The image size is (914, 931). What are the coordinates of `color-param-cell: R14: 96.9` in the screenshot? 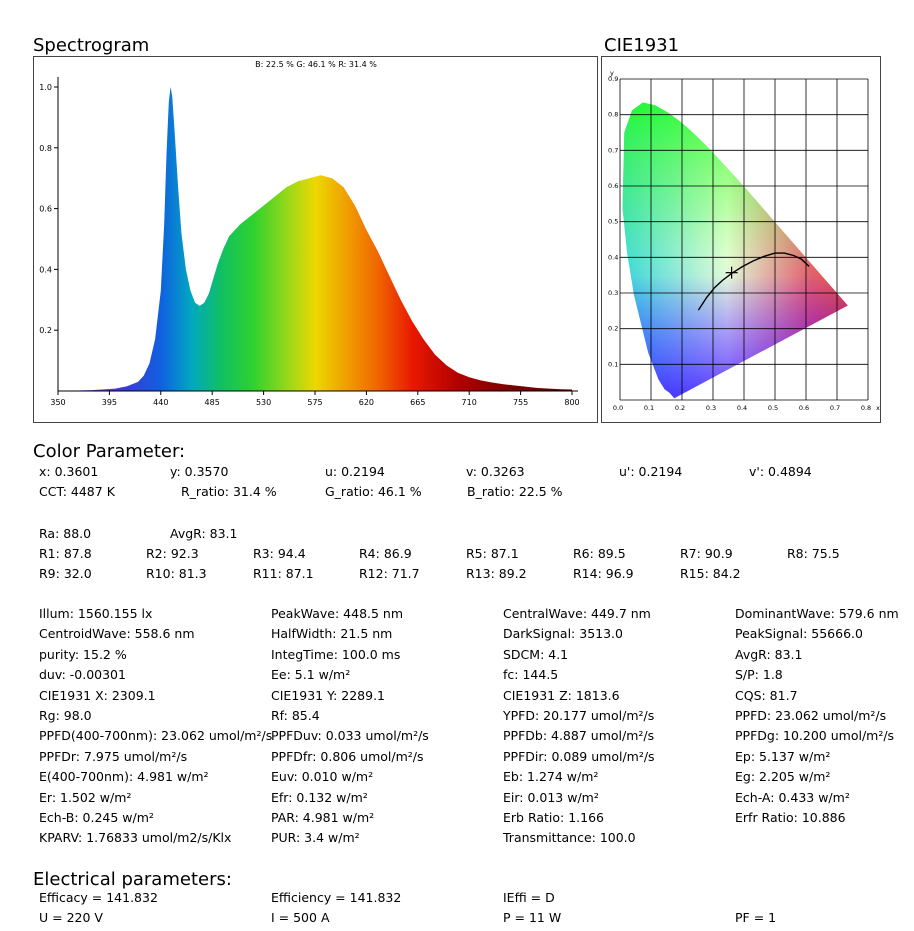 It's located at (603, 573).